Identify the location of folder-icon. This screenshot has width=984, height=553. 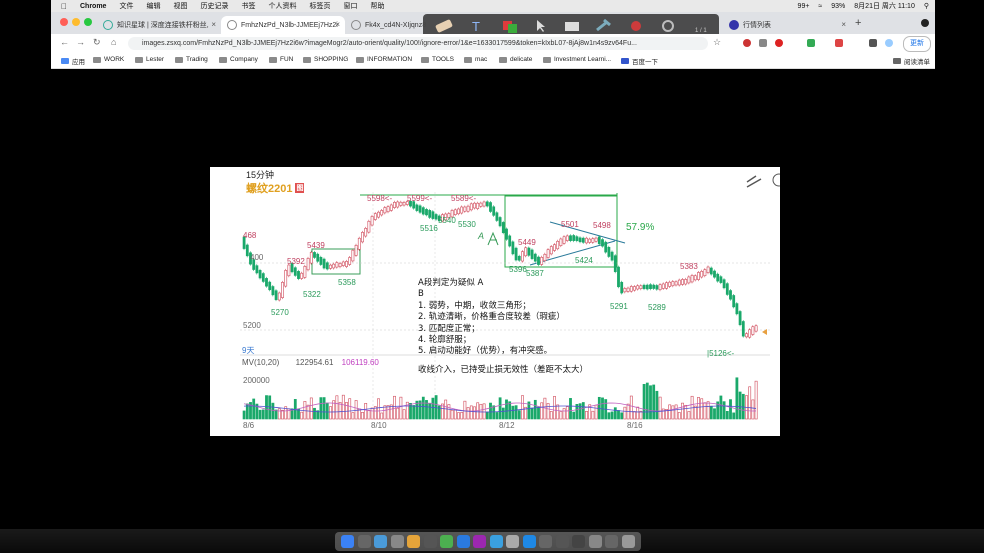
(547, 59).